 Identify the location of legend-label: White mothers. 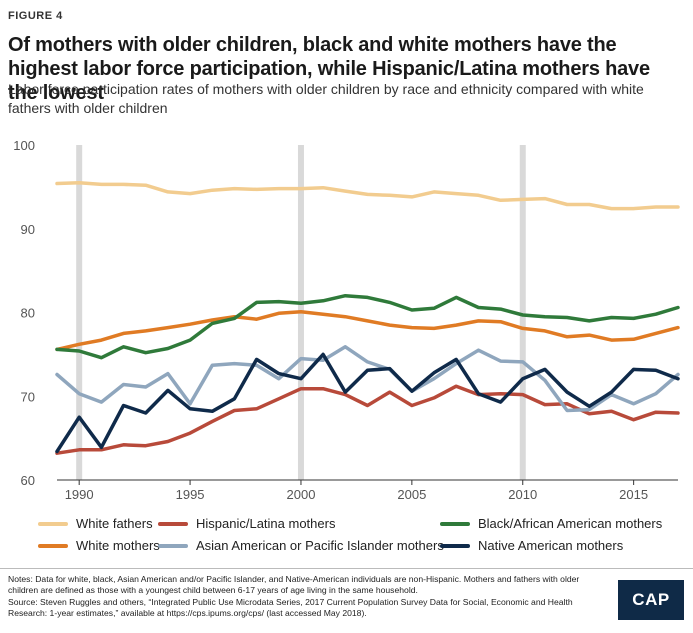
(118, 545).